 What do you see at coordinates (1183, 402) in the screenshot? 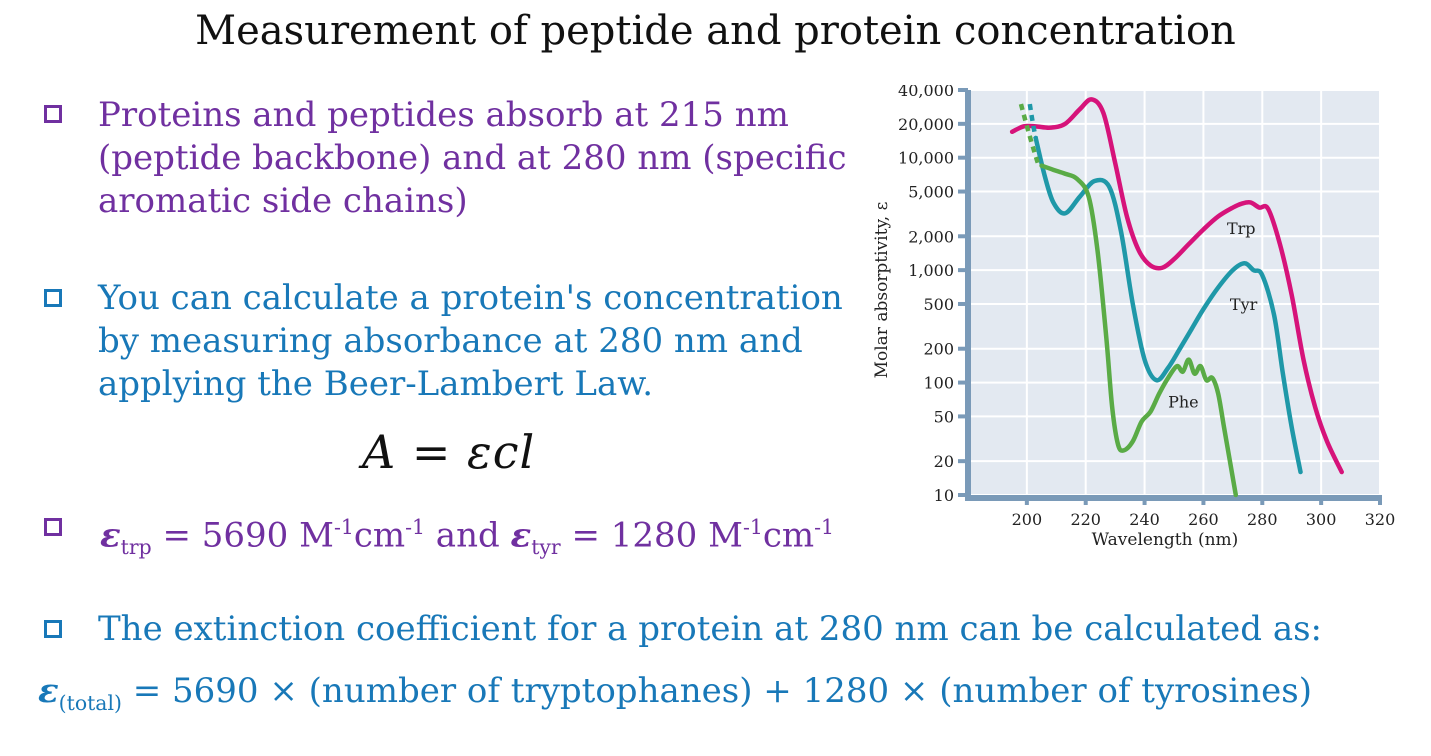
I see `series-label-phe: Phe` at bounding box center [1183, 402].